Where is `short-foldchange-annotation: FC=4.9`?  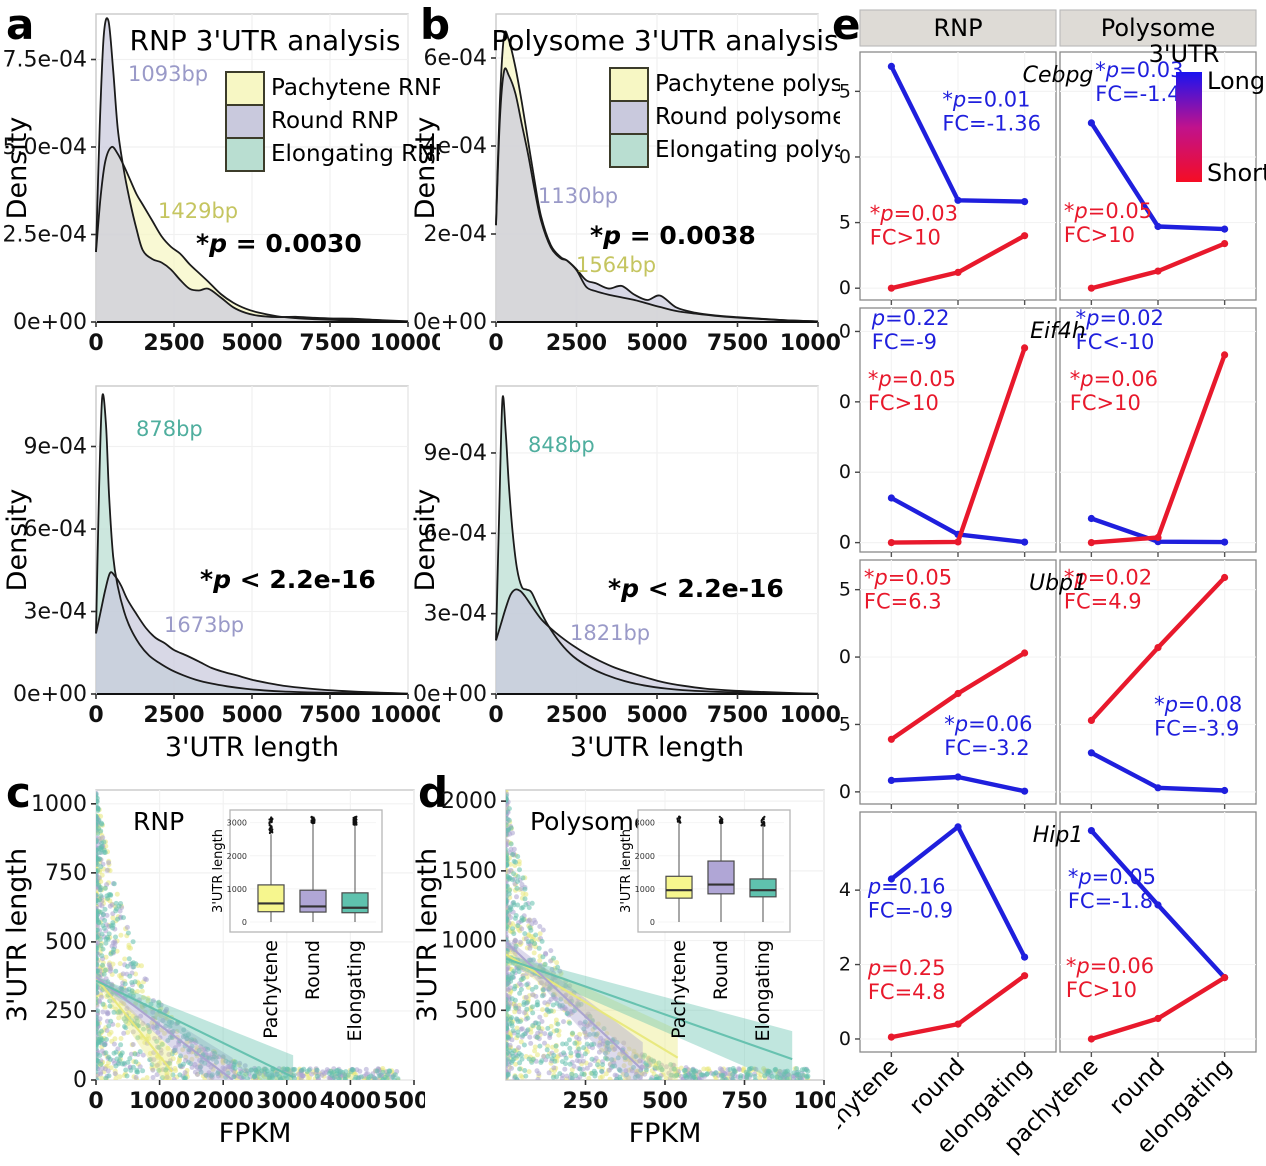
short-foldchange-annotation: FC=4.9 is located at coordinates (1103, 601).